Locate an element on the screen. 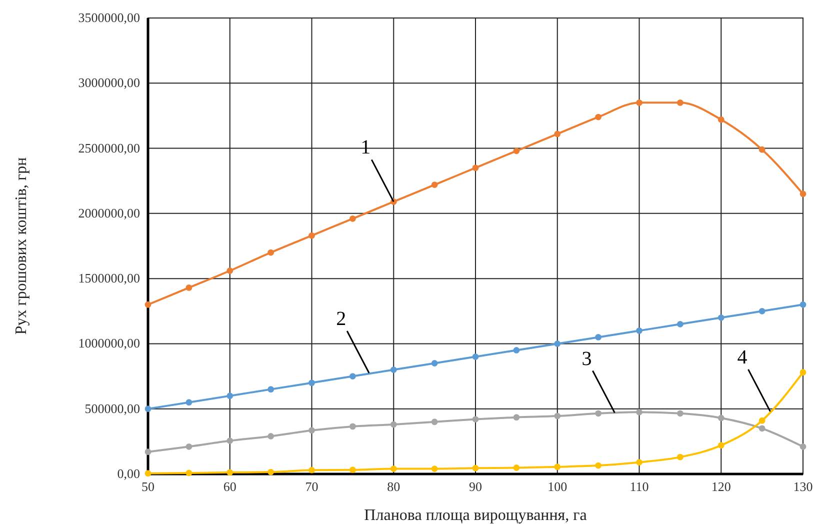 The image size is (814, 524). x-axis-title: Планова площа вирощування, га is located at coordinates (475, 515).